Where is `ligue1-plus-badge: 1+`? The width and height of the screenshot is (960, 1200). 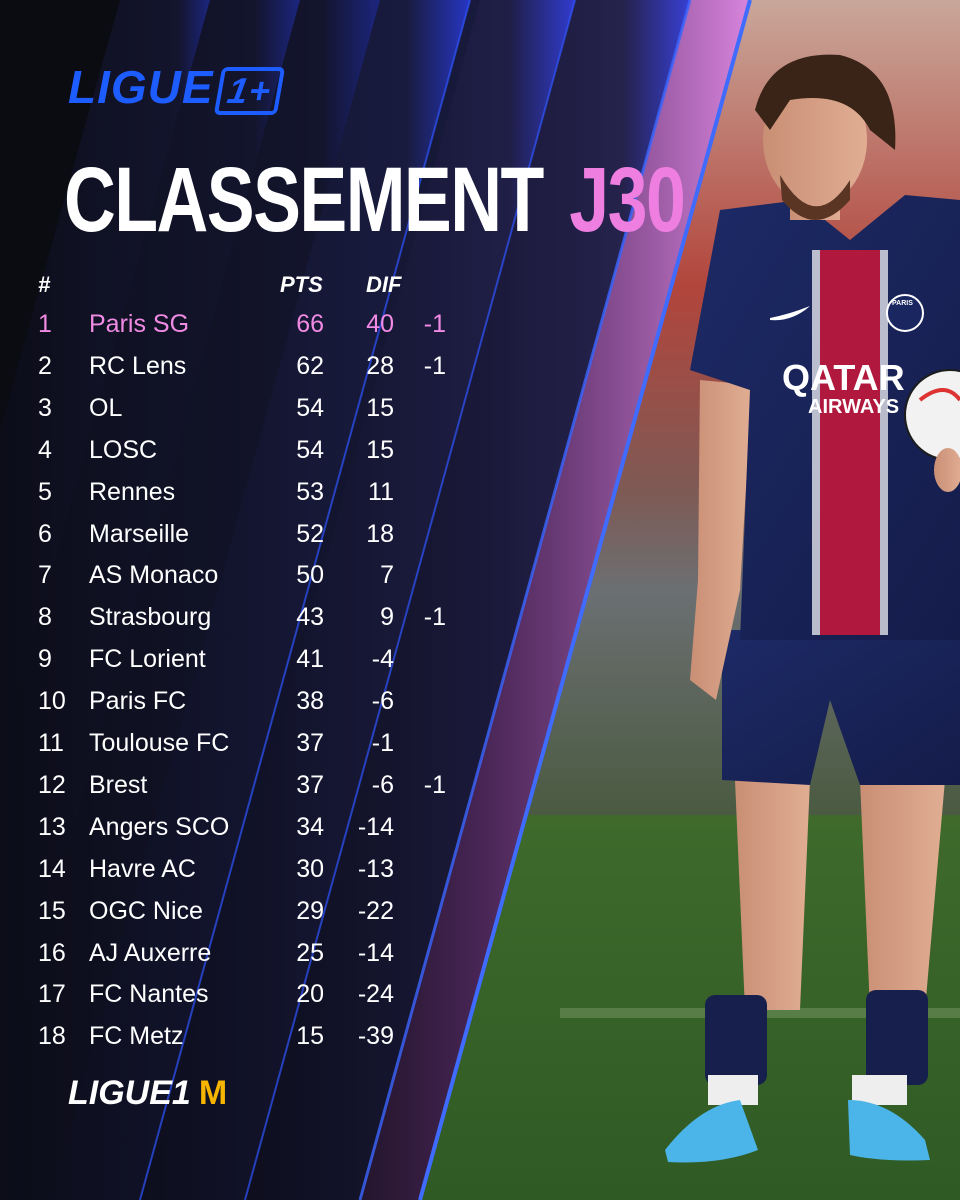 ligue1-plus-badge: 1+ is located at coordinates (249, 91).